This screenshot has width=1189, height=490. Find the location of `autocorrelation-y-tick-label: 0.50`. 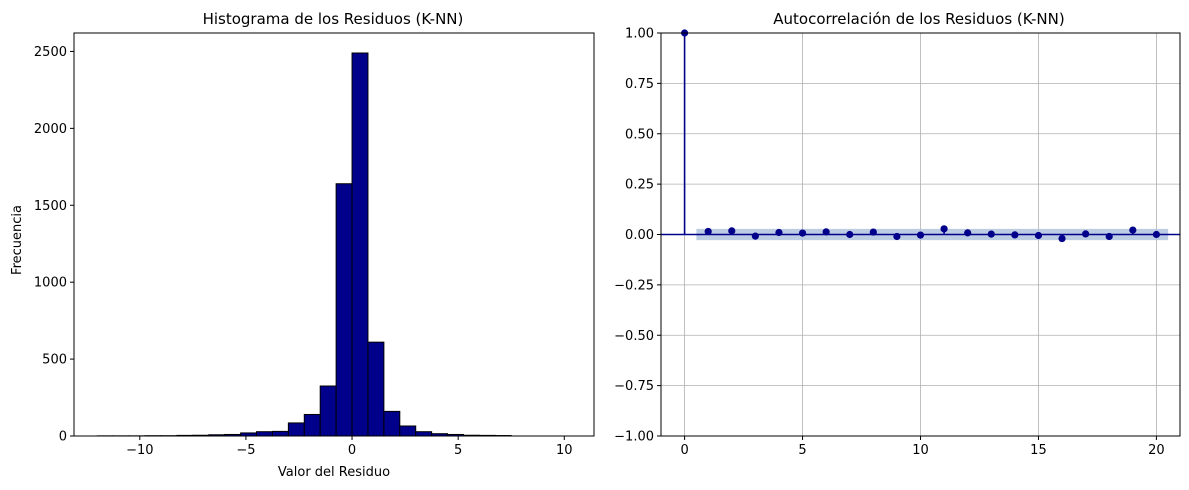

autocorrelation-y-tick-label: 0.50 is located at coordinates (639, 134).